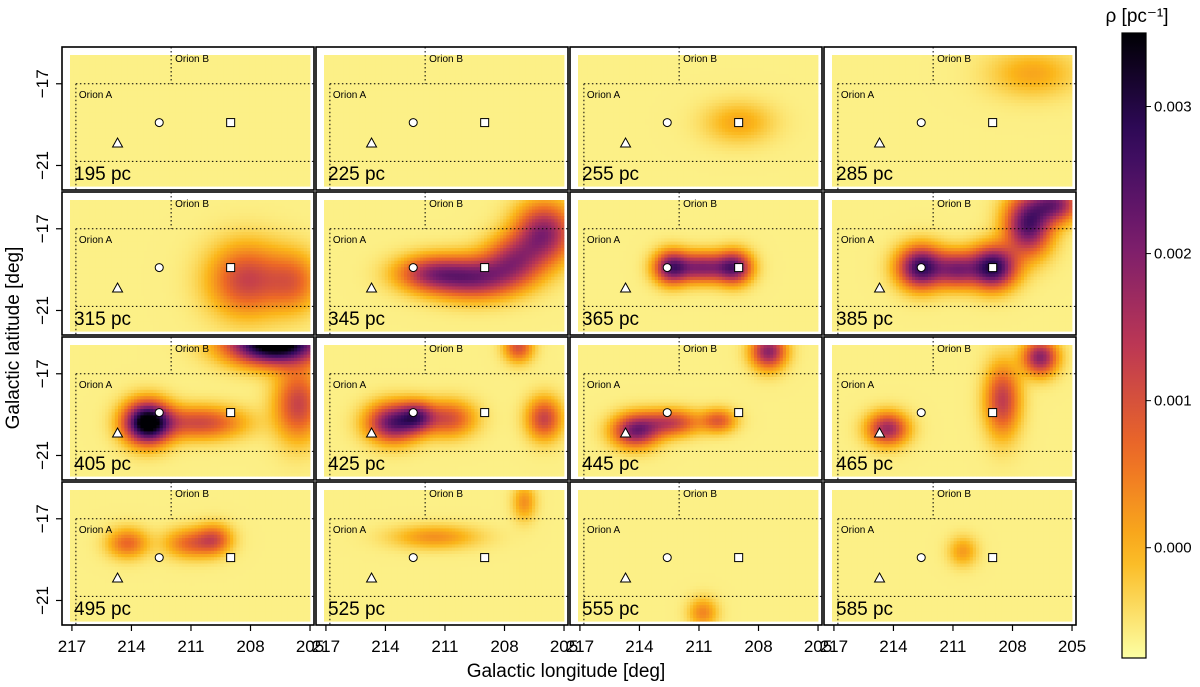  Describe the element at coordinates (864, 174) in the screenshot. I see `distance-label: 285 pc` at that location.